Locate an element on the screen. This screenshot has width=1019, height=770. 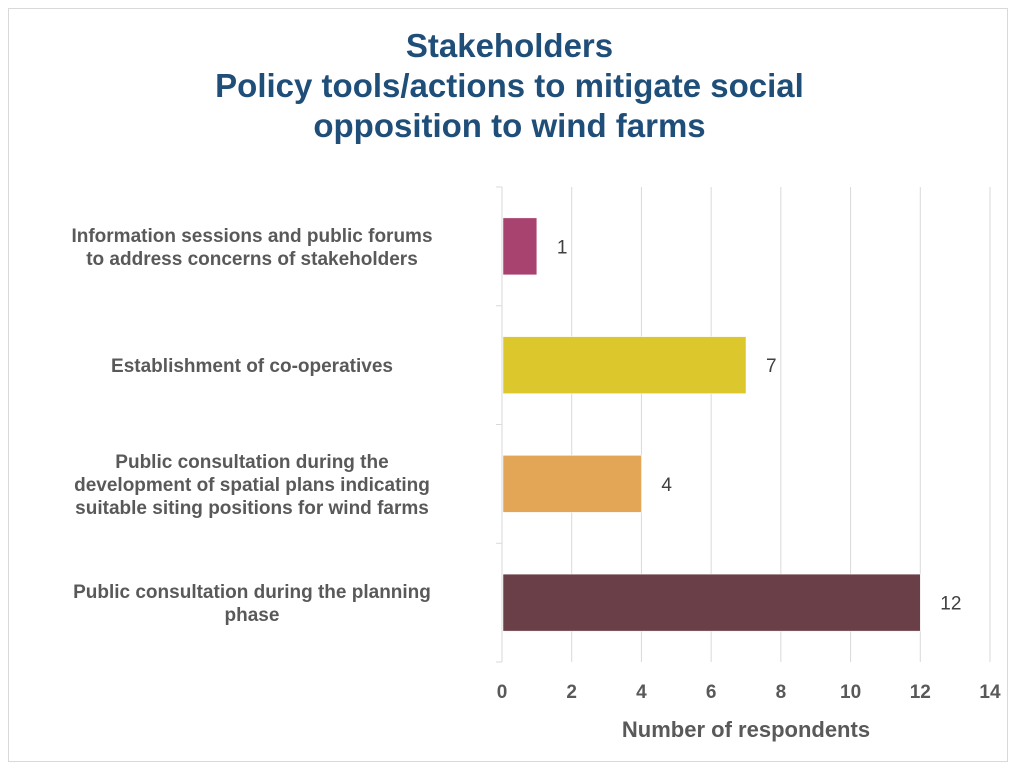
category-label: Information sessions and public forums is located at coordinates (251, 236).